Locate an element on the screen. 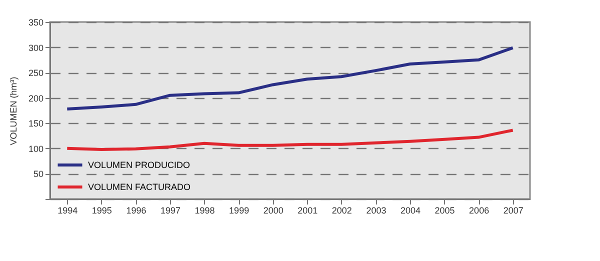 This screenshot has height=261, width=600. x-tick-label: 1999 is located at coordinates (239, 211).